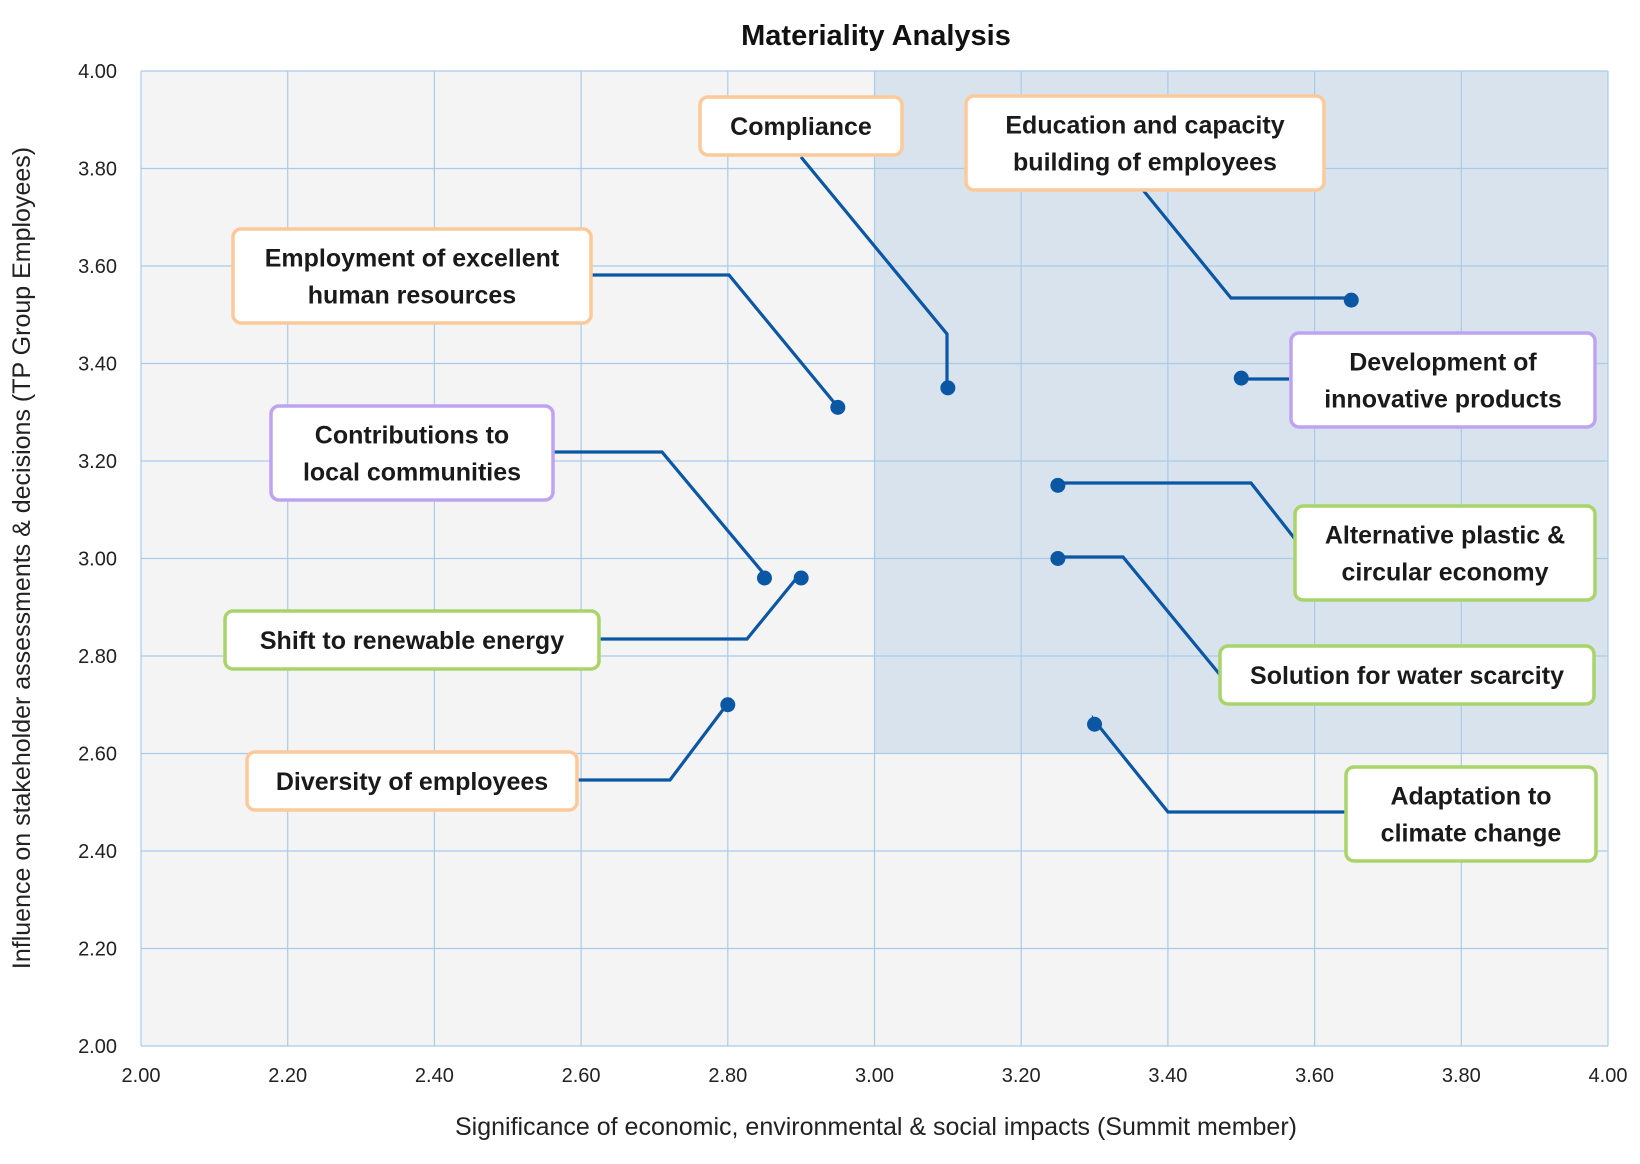  Describe the element at coordinates (97, 950) in the screenshot. I see `y-tick-label: 2.20` at that location.